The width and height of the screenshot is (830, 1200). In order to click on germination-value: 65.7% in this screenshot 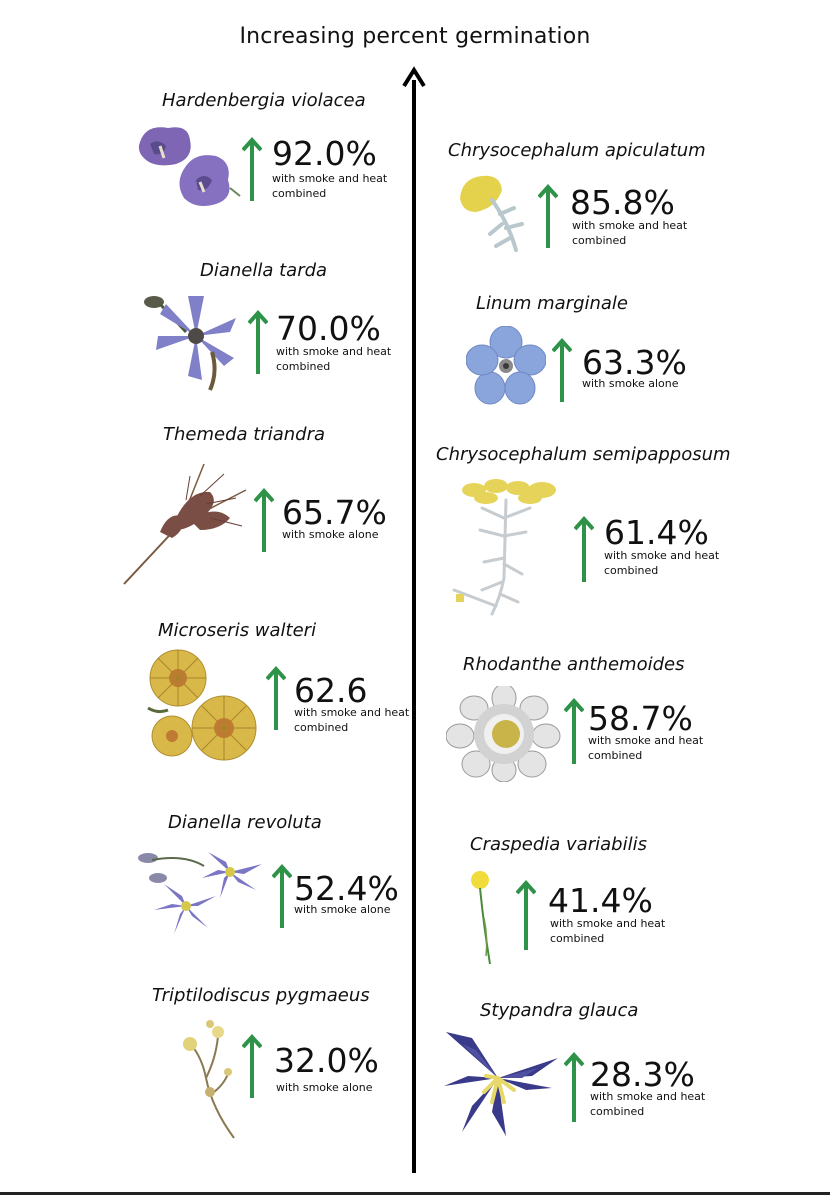, I will do `click(334, 512)`.